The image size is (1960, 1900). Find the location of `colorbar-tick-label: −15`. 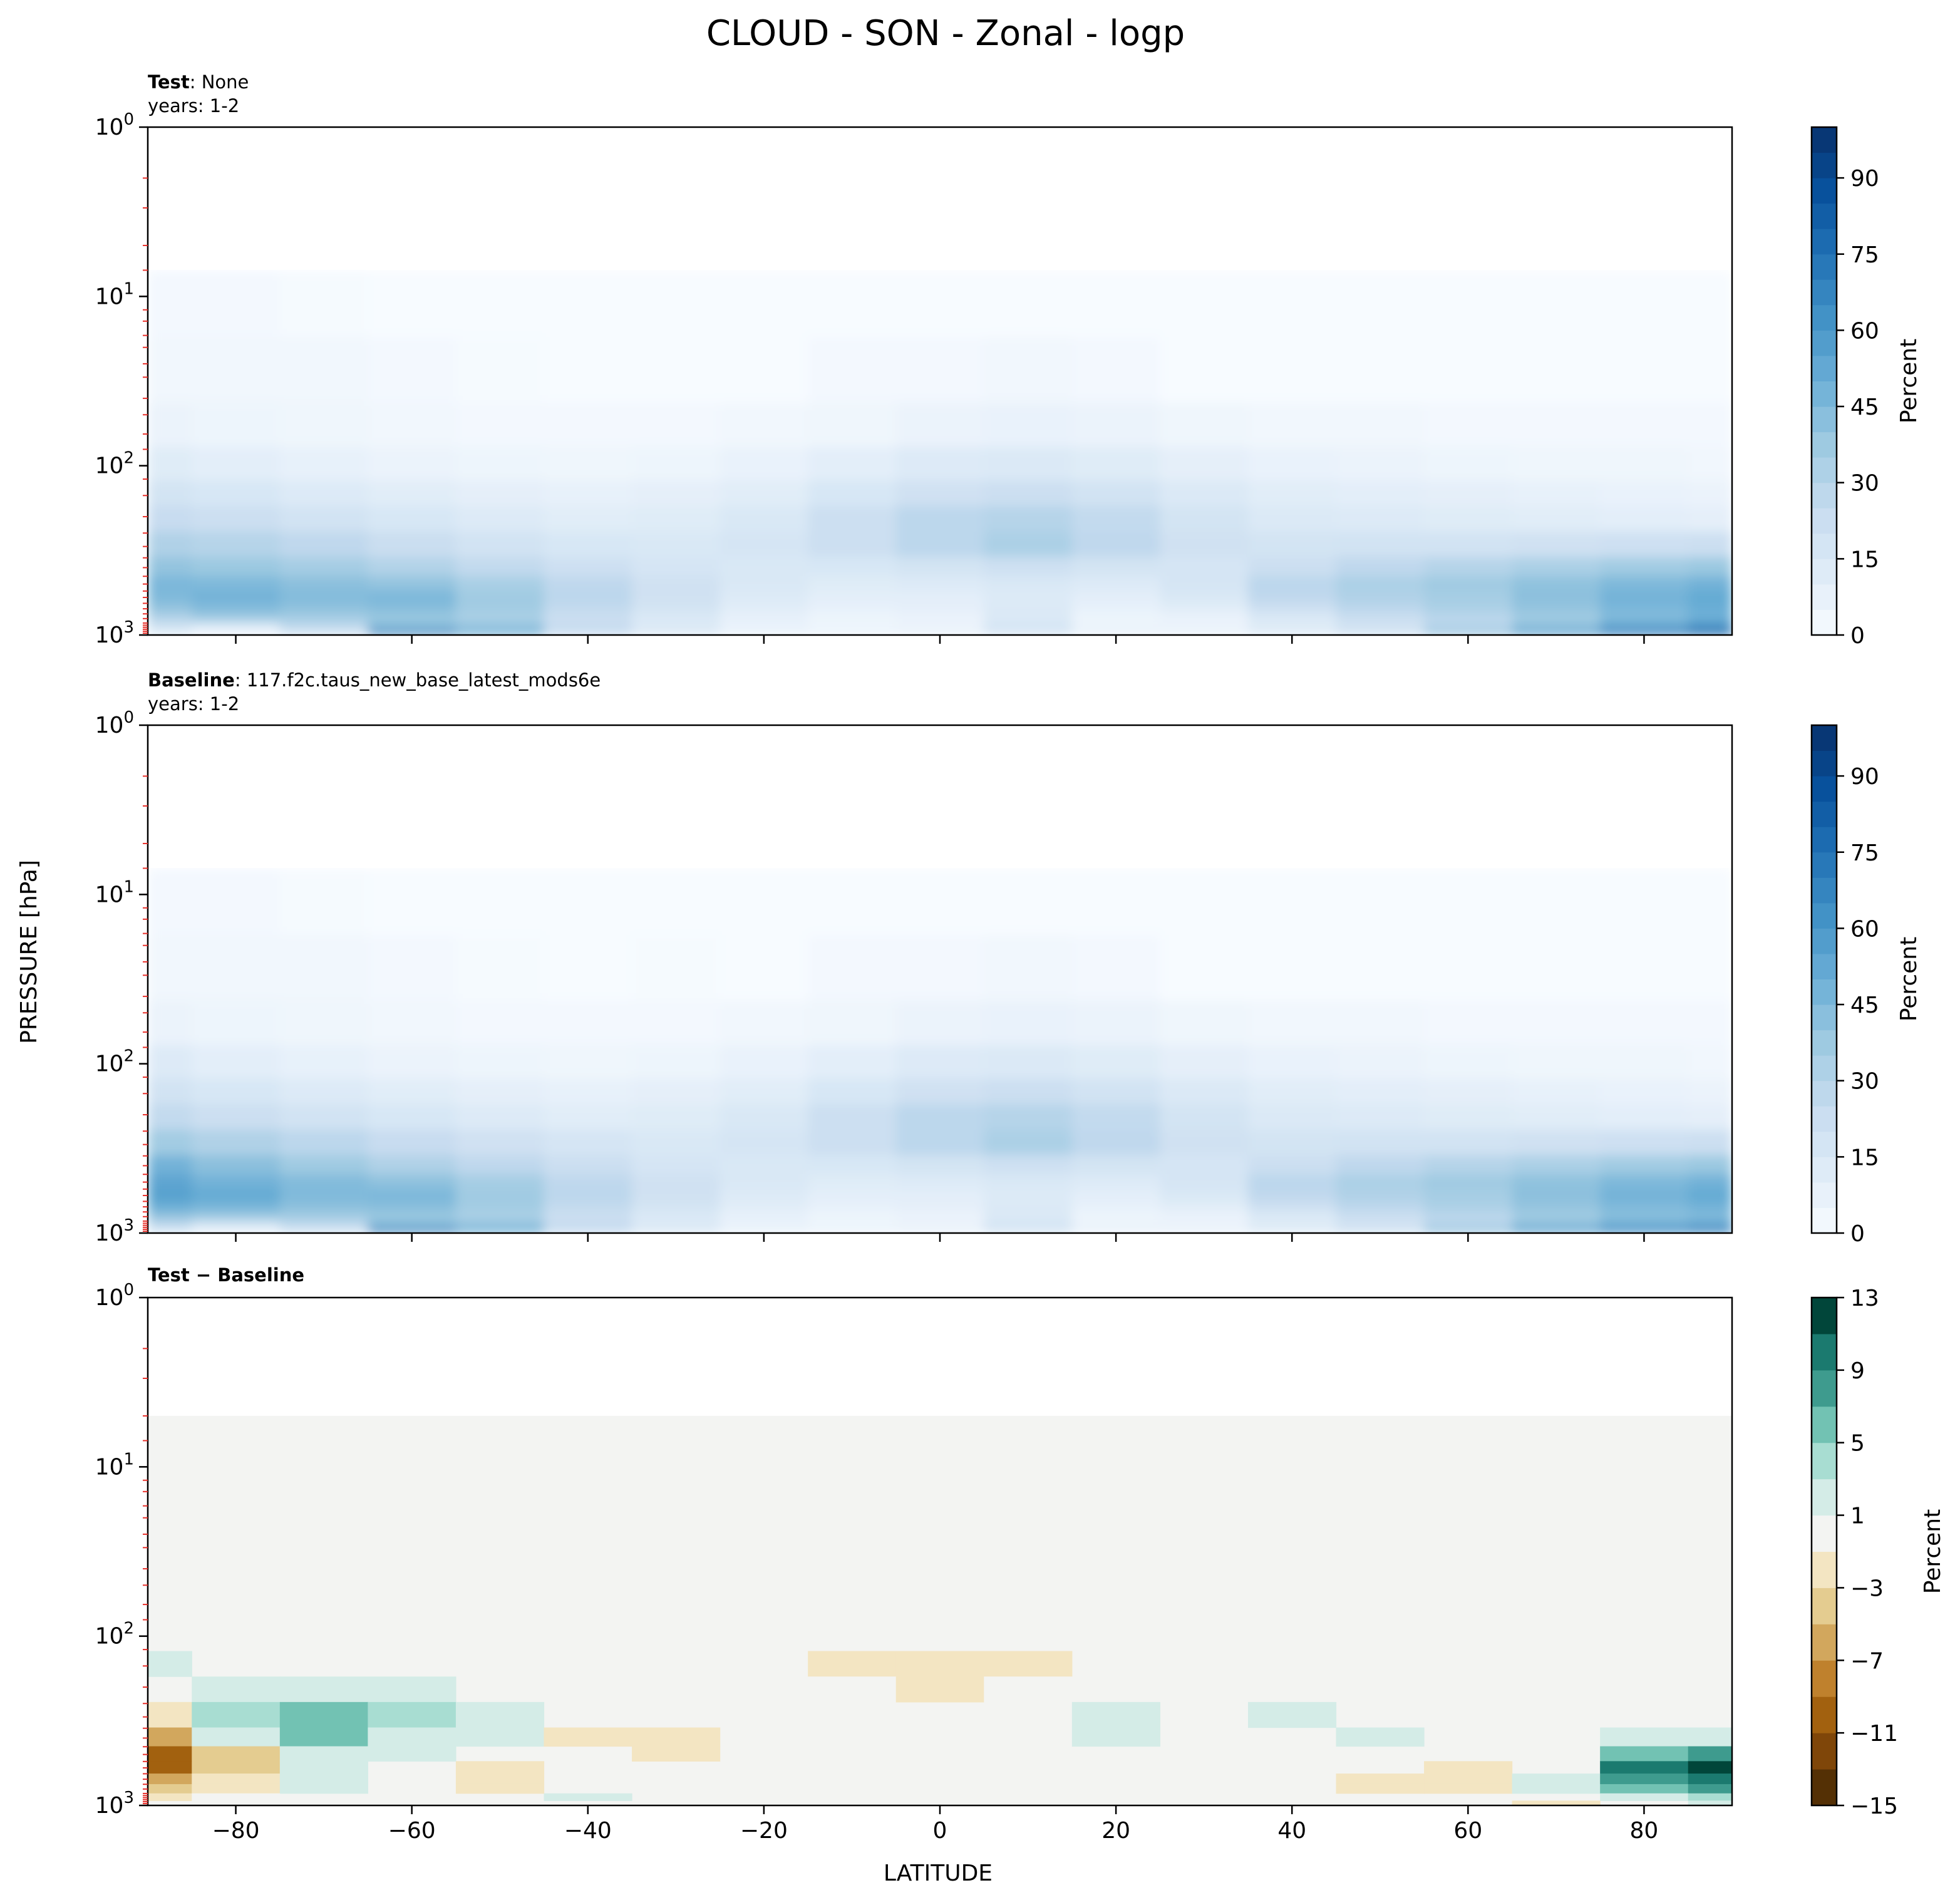

colorbar-tick-label: −15 is located at coordinates (1874, 1806).